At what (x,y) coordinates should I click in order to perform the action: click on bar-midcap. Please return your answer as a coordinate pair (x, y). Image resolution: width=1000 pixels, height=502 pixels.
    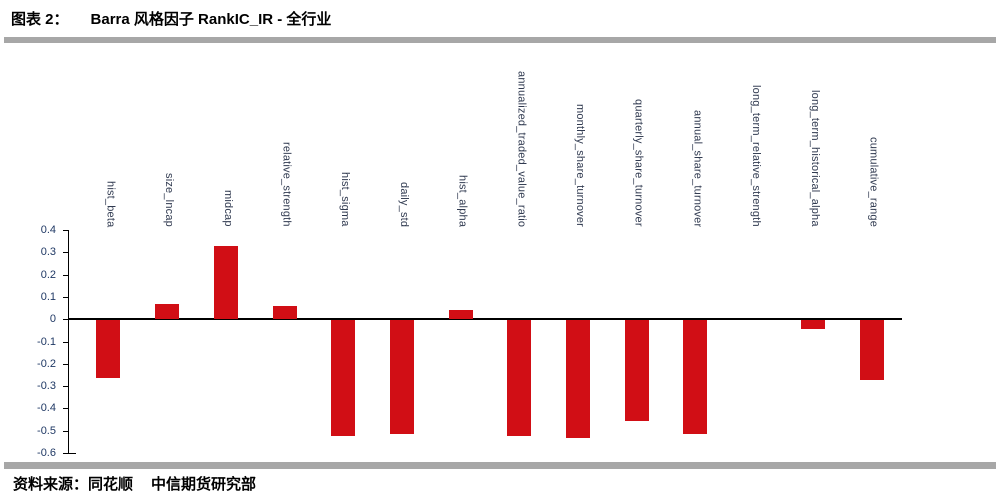
    Looking at the image, I should click on (225, 282).